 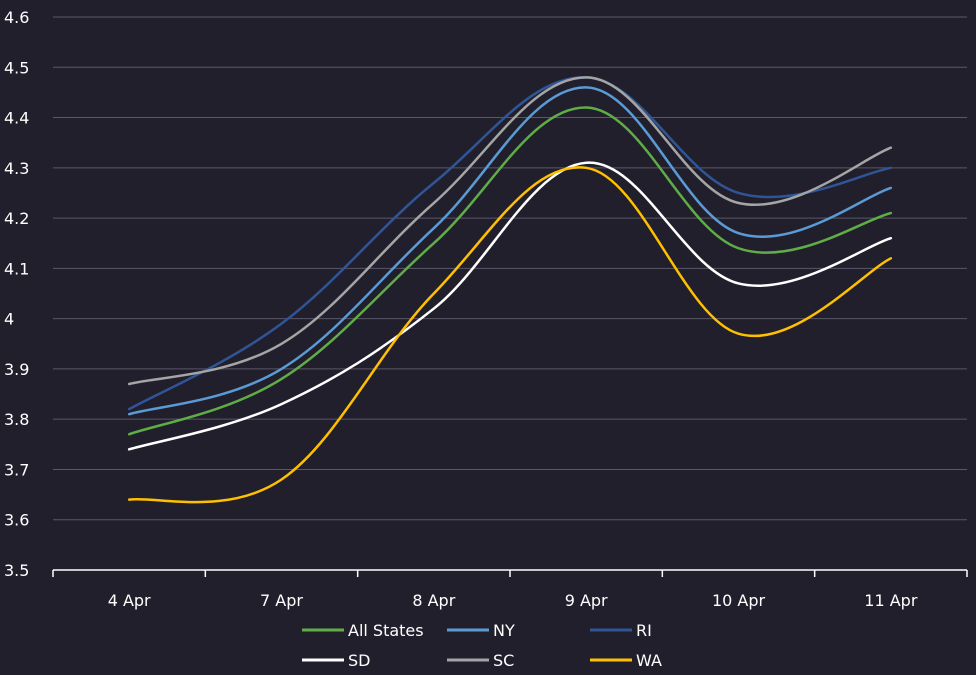 I want to click on y-tick-label: 4.2, so click(x=16, y=218).